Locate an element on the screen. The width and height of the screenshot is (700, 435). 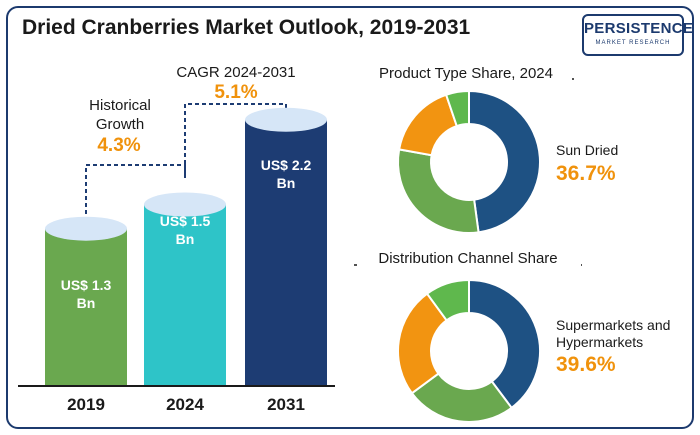
product-type-donut is located at coordinates (469, 161).